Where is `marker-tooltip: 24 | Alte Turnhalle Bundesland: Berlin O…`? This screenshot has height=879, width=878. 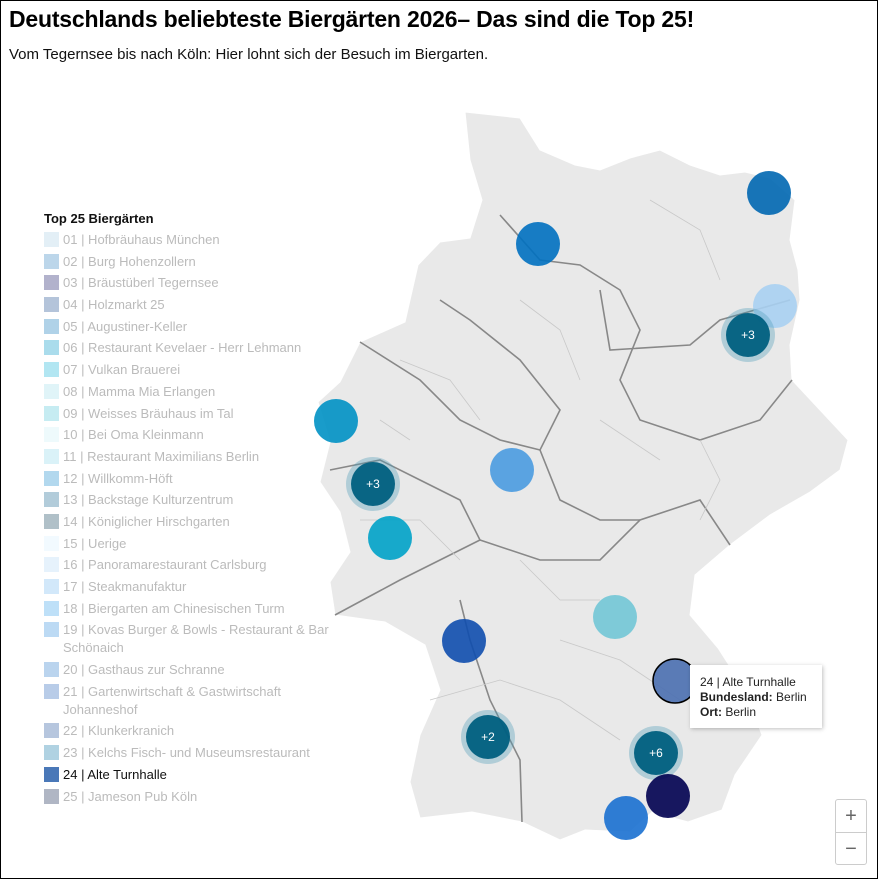
marker-tooltip: 24 | Alte Turnhalle Bundesland: Berlin O… is located at coordinates (756, 696).